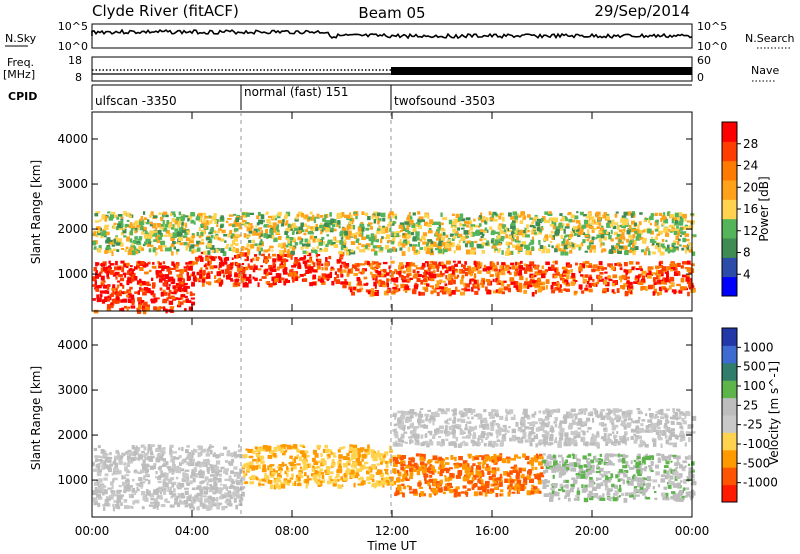 Image resolution: width=800 pixels, height=554 pixels. I want to click on nsearch-tick-bottom: 10^0, so click(712, 46).